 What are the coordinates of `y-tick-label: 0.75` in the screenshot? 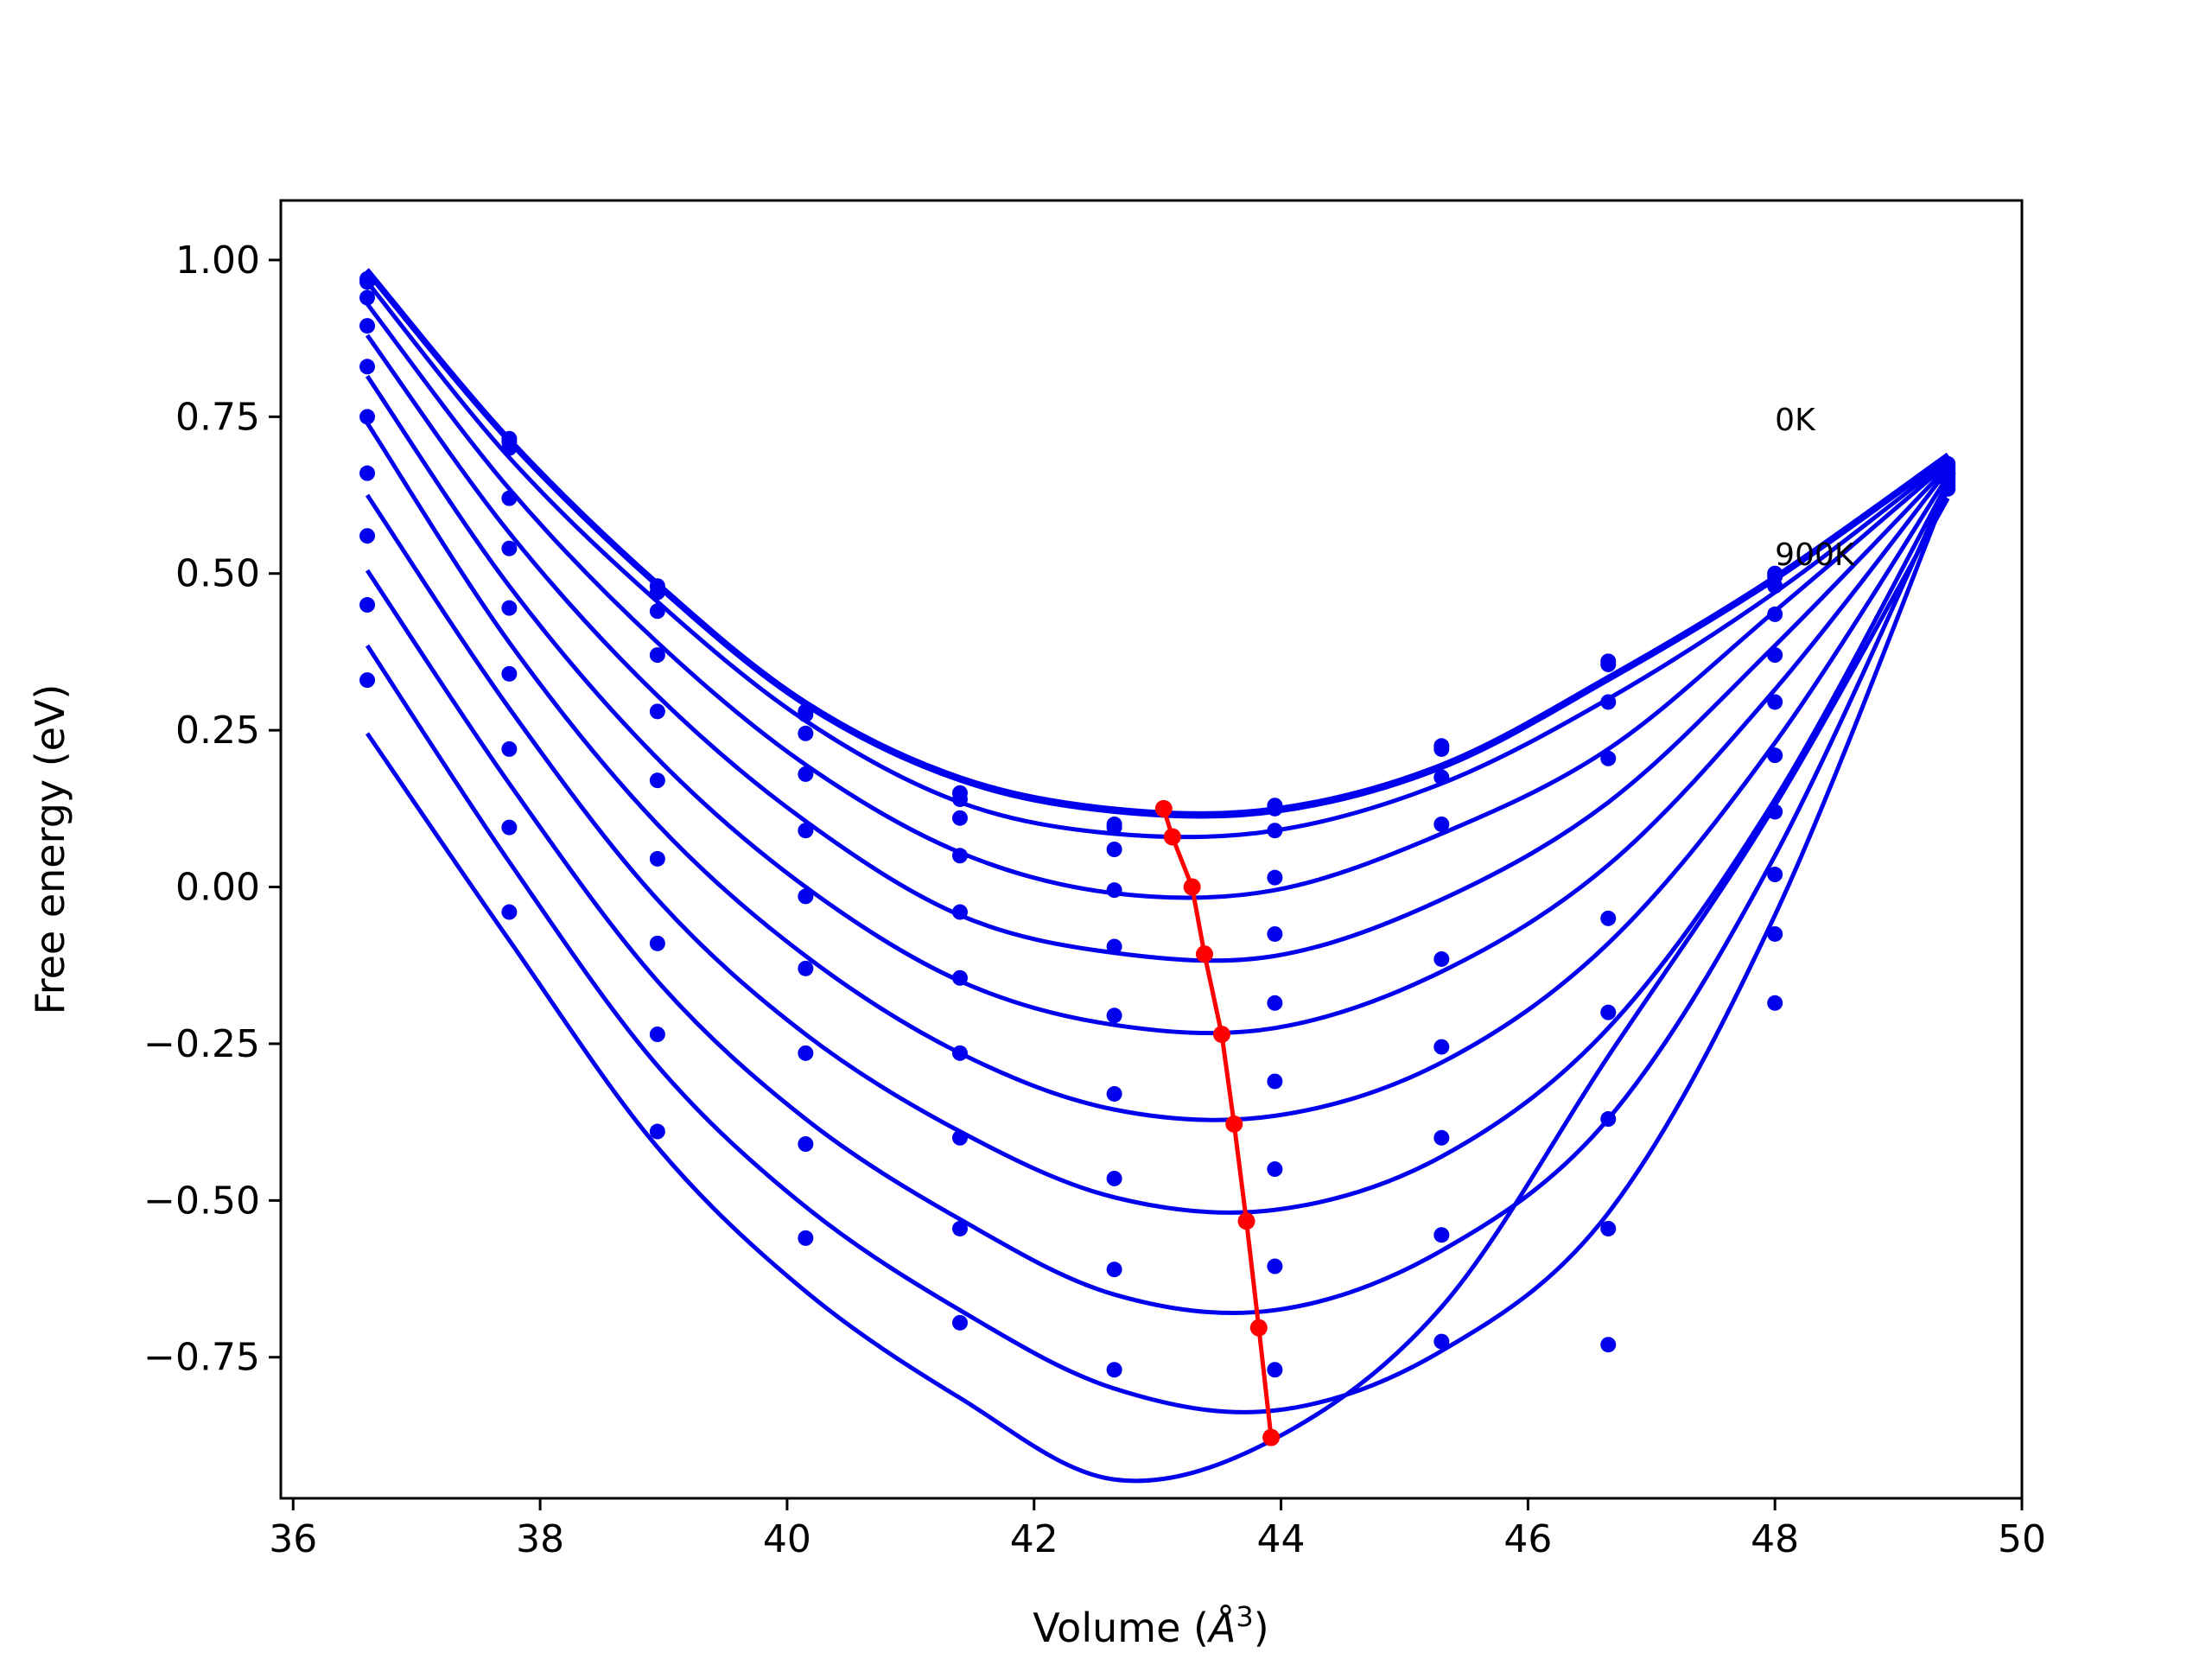 It's located at (217, 417).